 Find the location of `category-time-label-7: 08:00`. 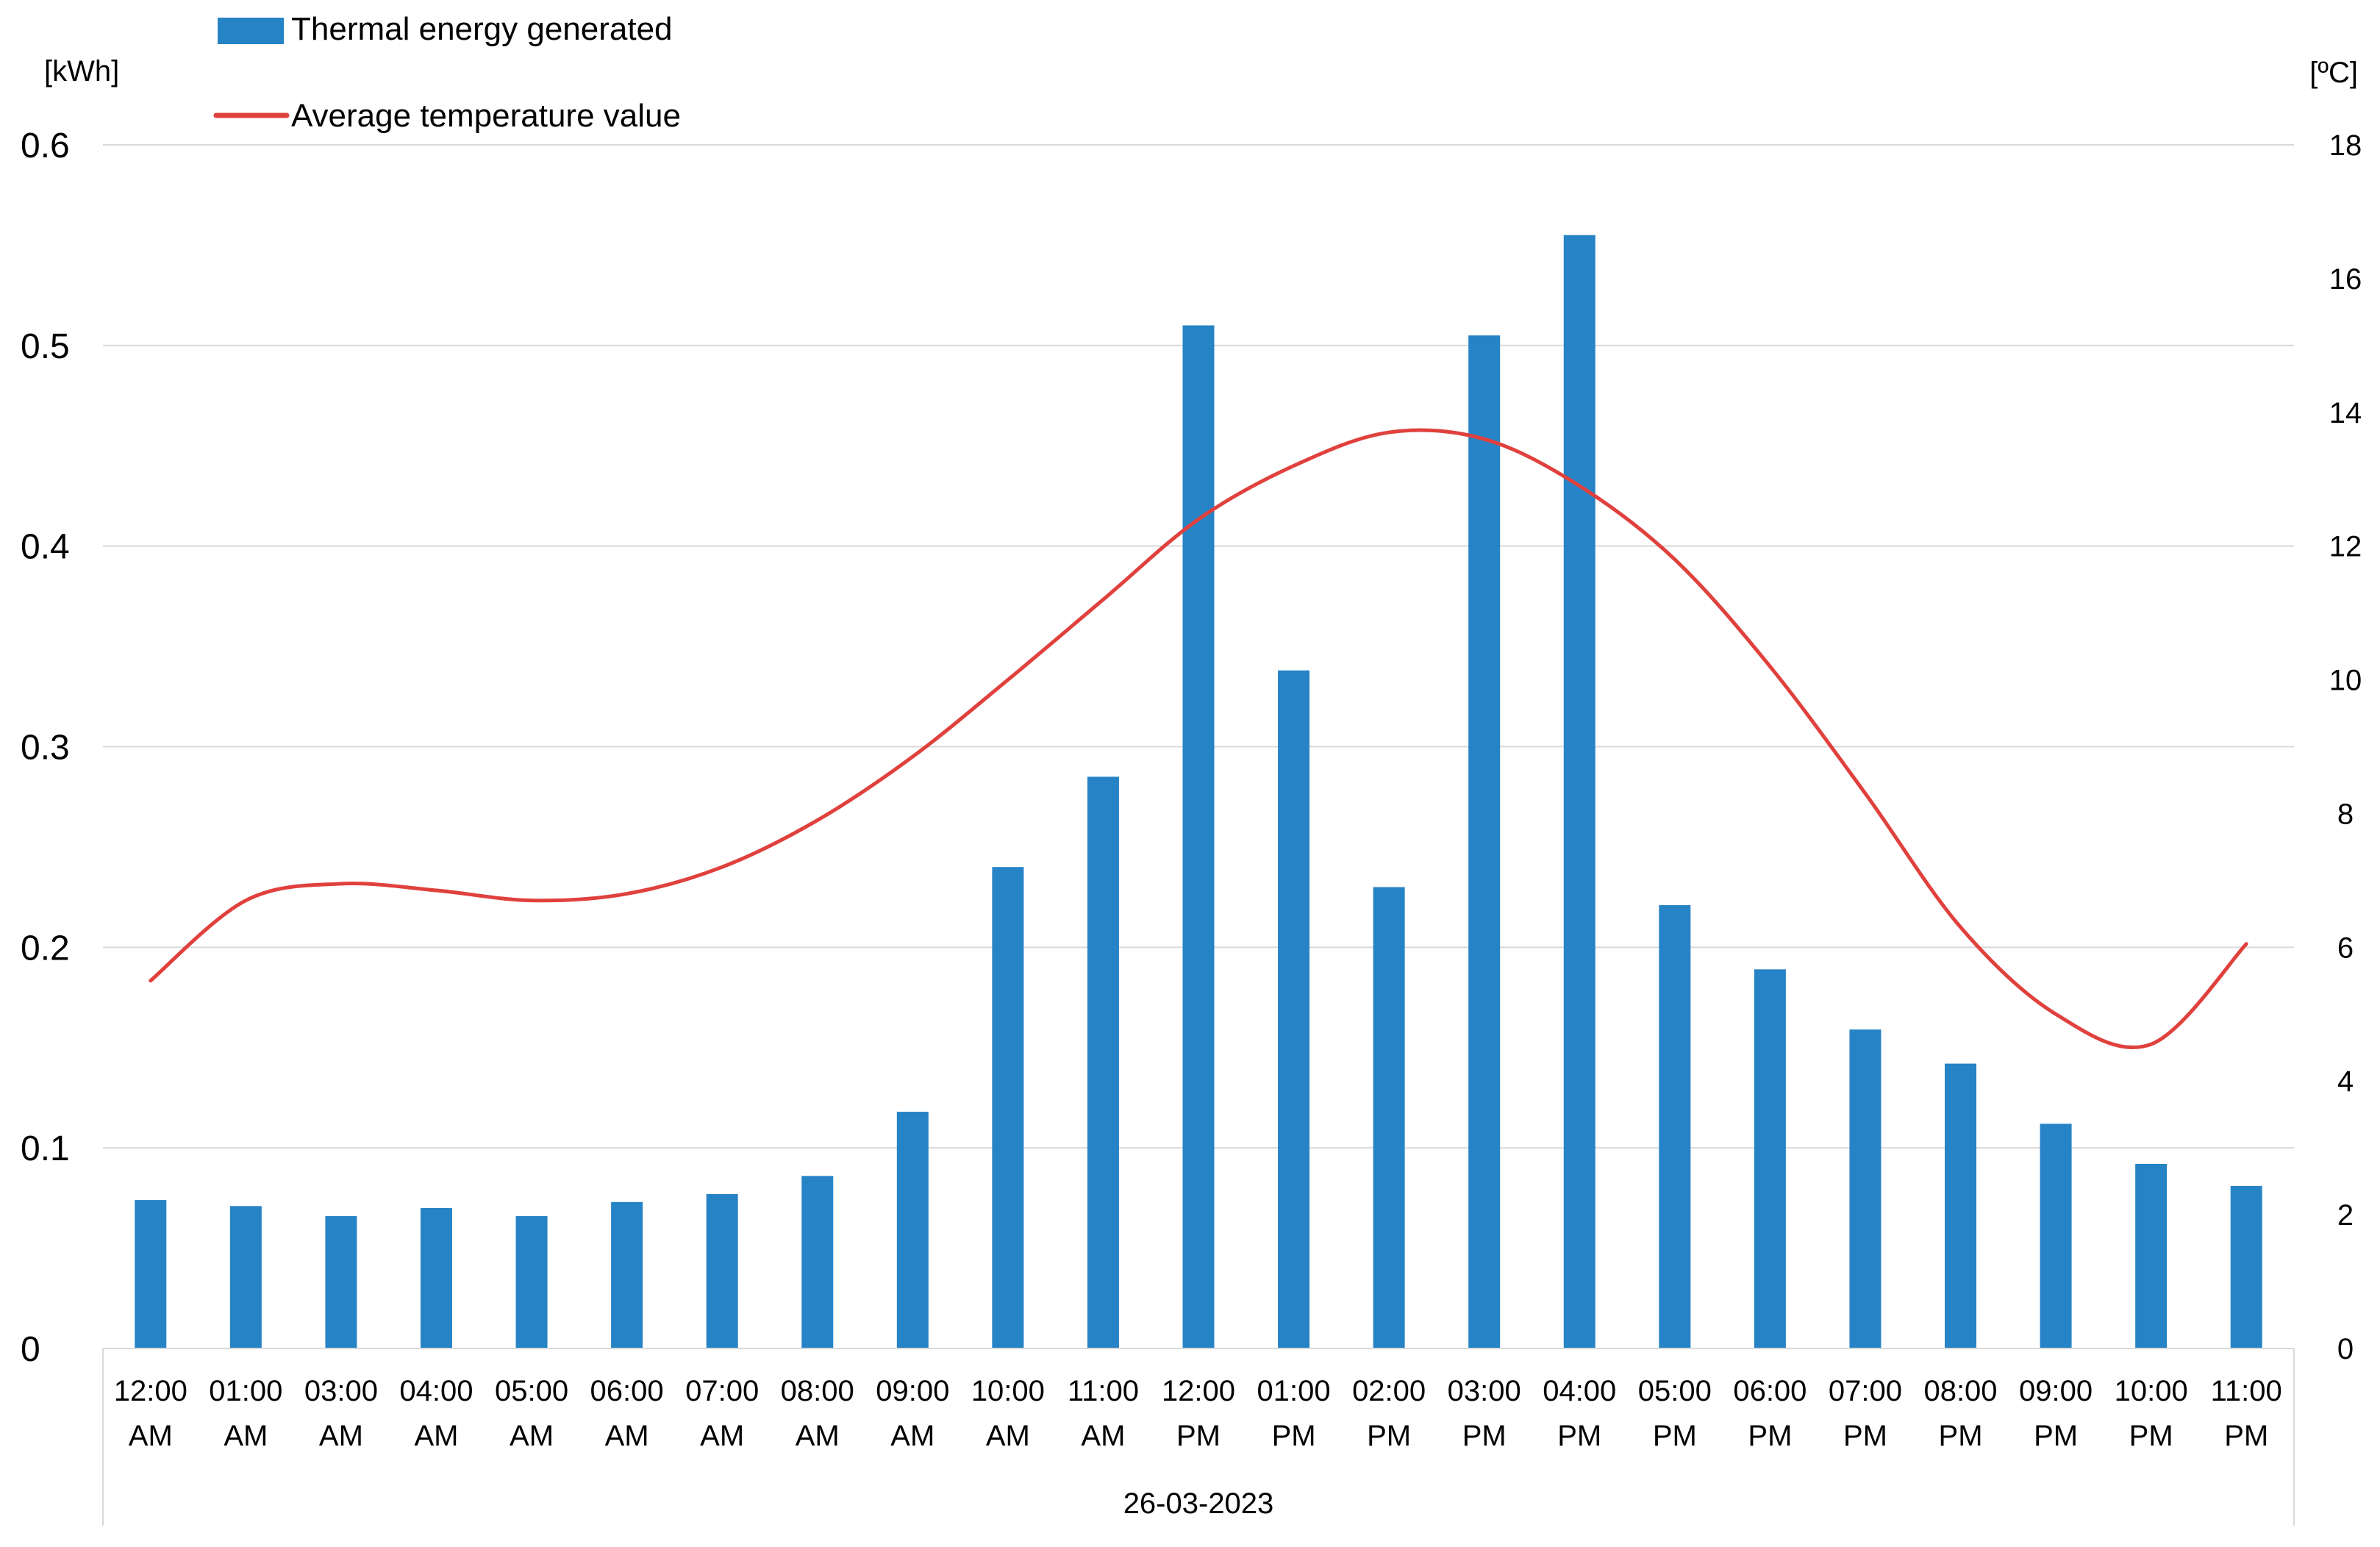

category-time-label-7: 08:00 is located at coordinates (817, 1391).